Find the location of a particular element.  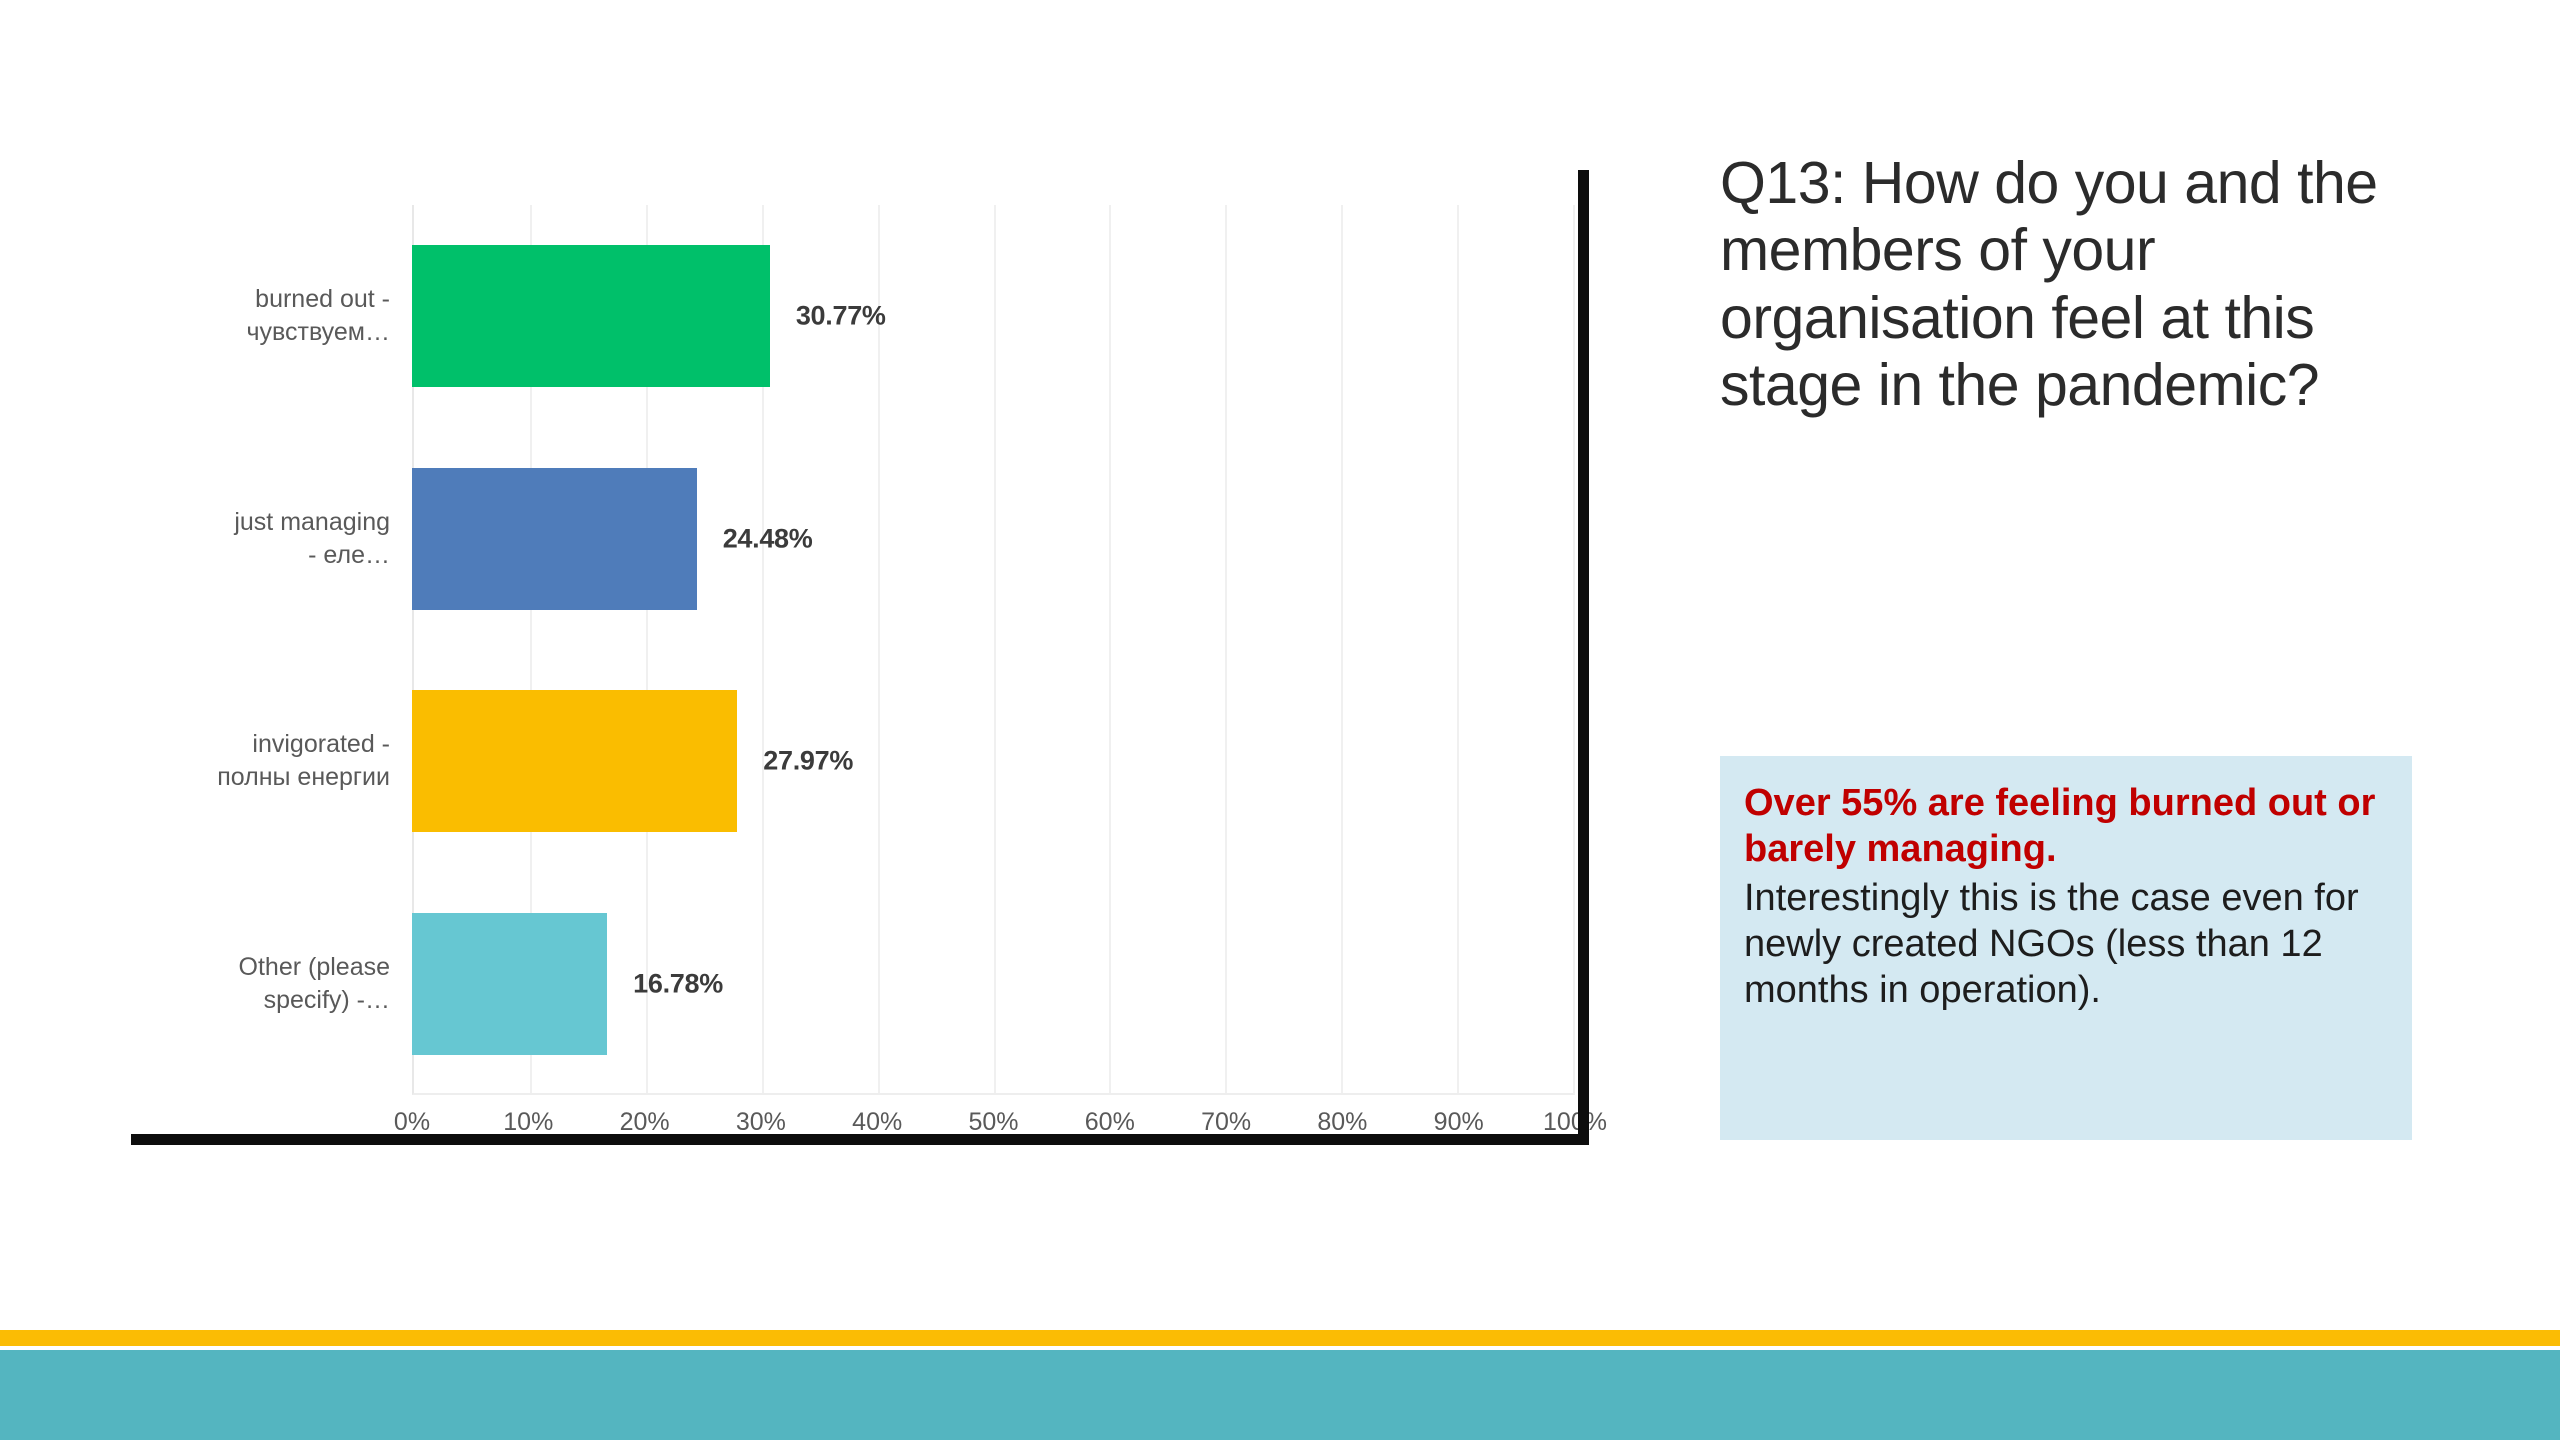

chart-bar-value-label: 16.78% is located at coordinates (678, 983).